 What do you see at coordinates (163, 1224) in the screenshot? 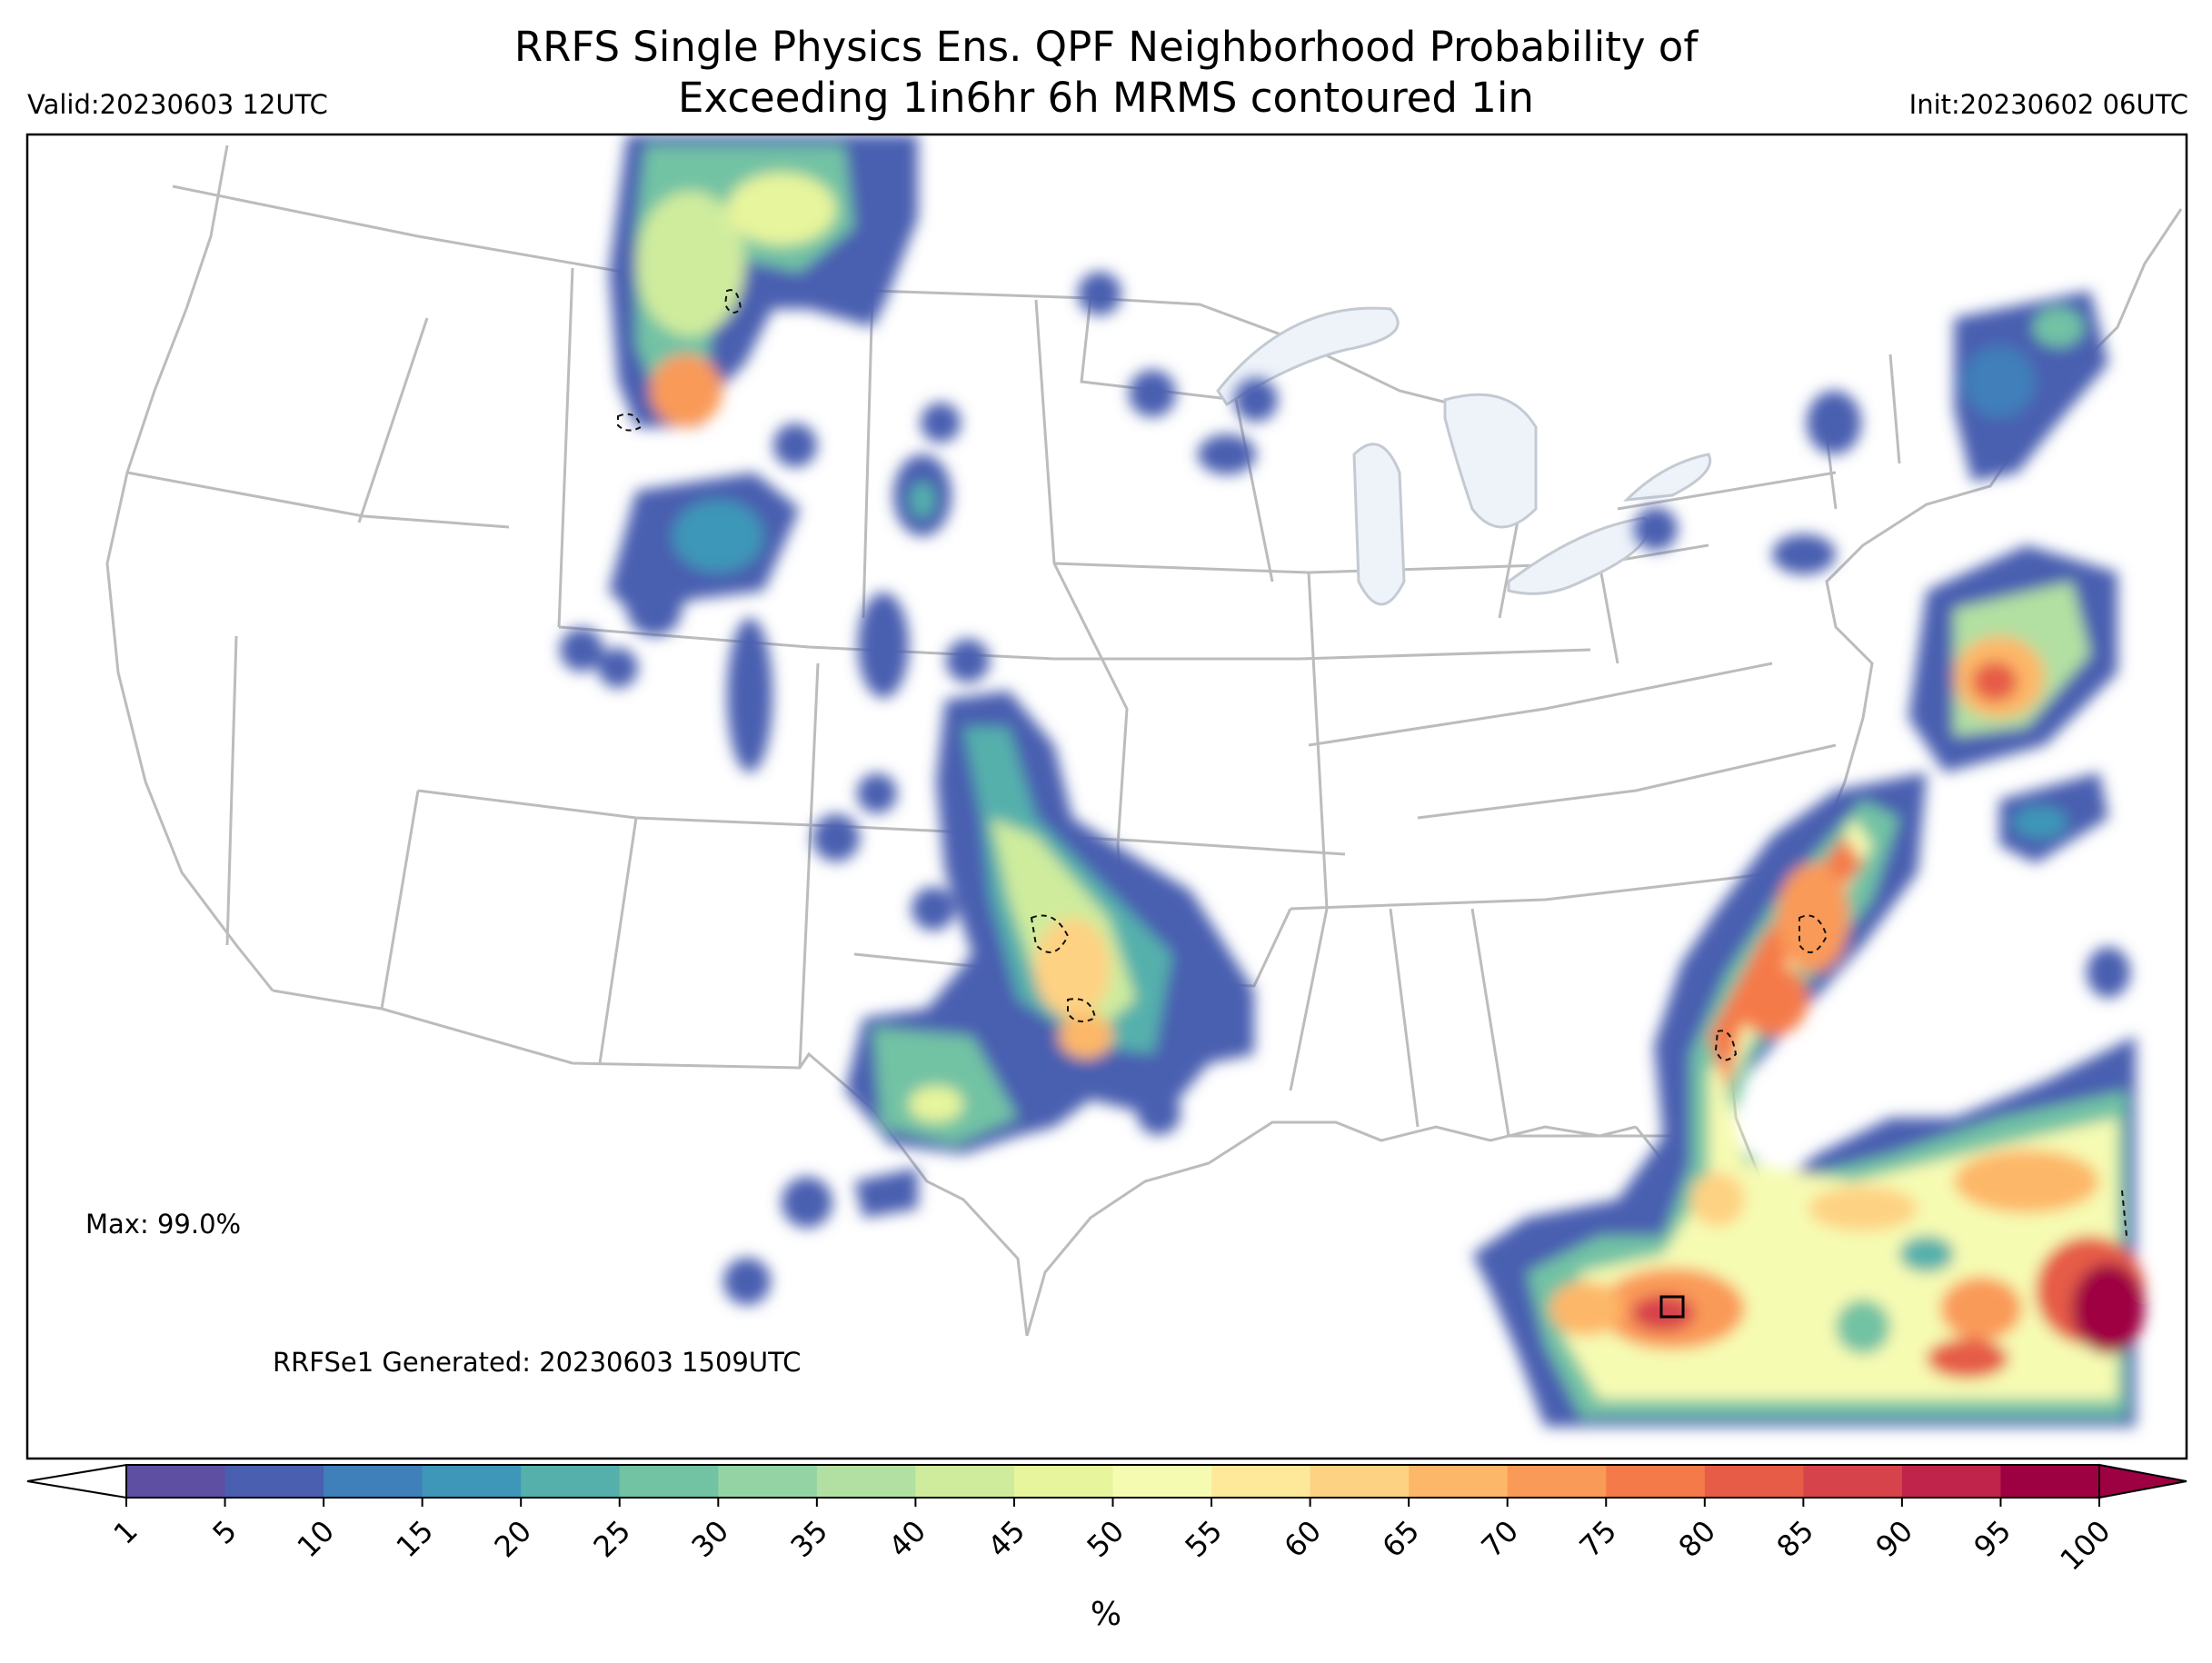
I see `max-value-label: Max: 99.0%` at bounding box center [163, 1224].